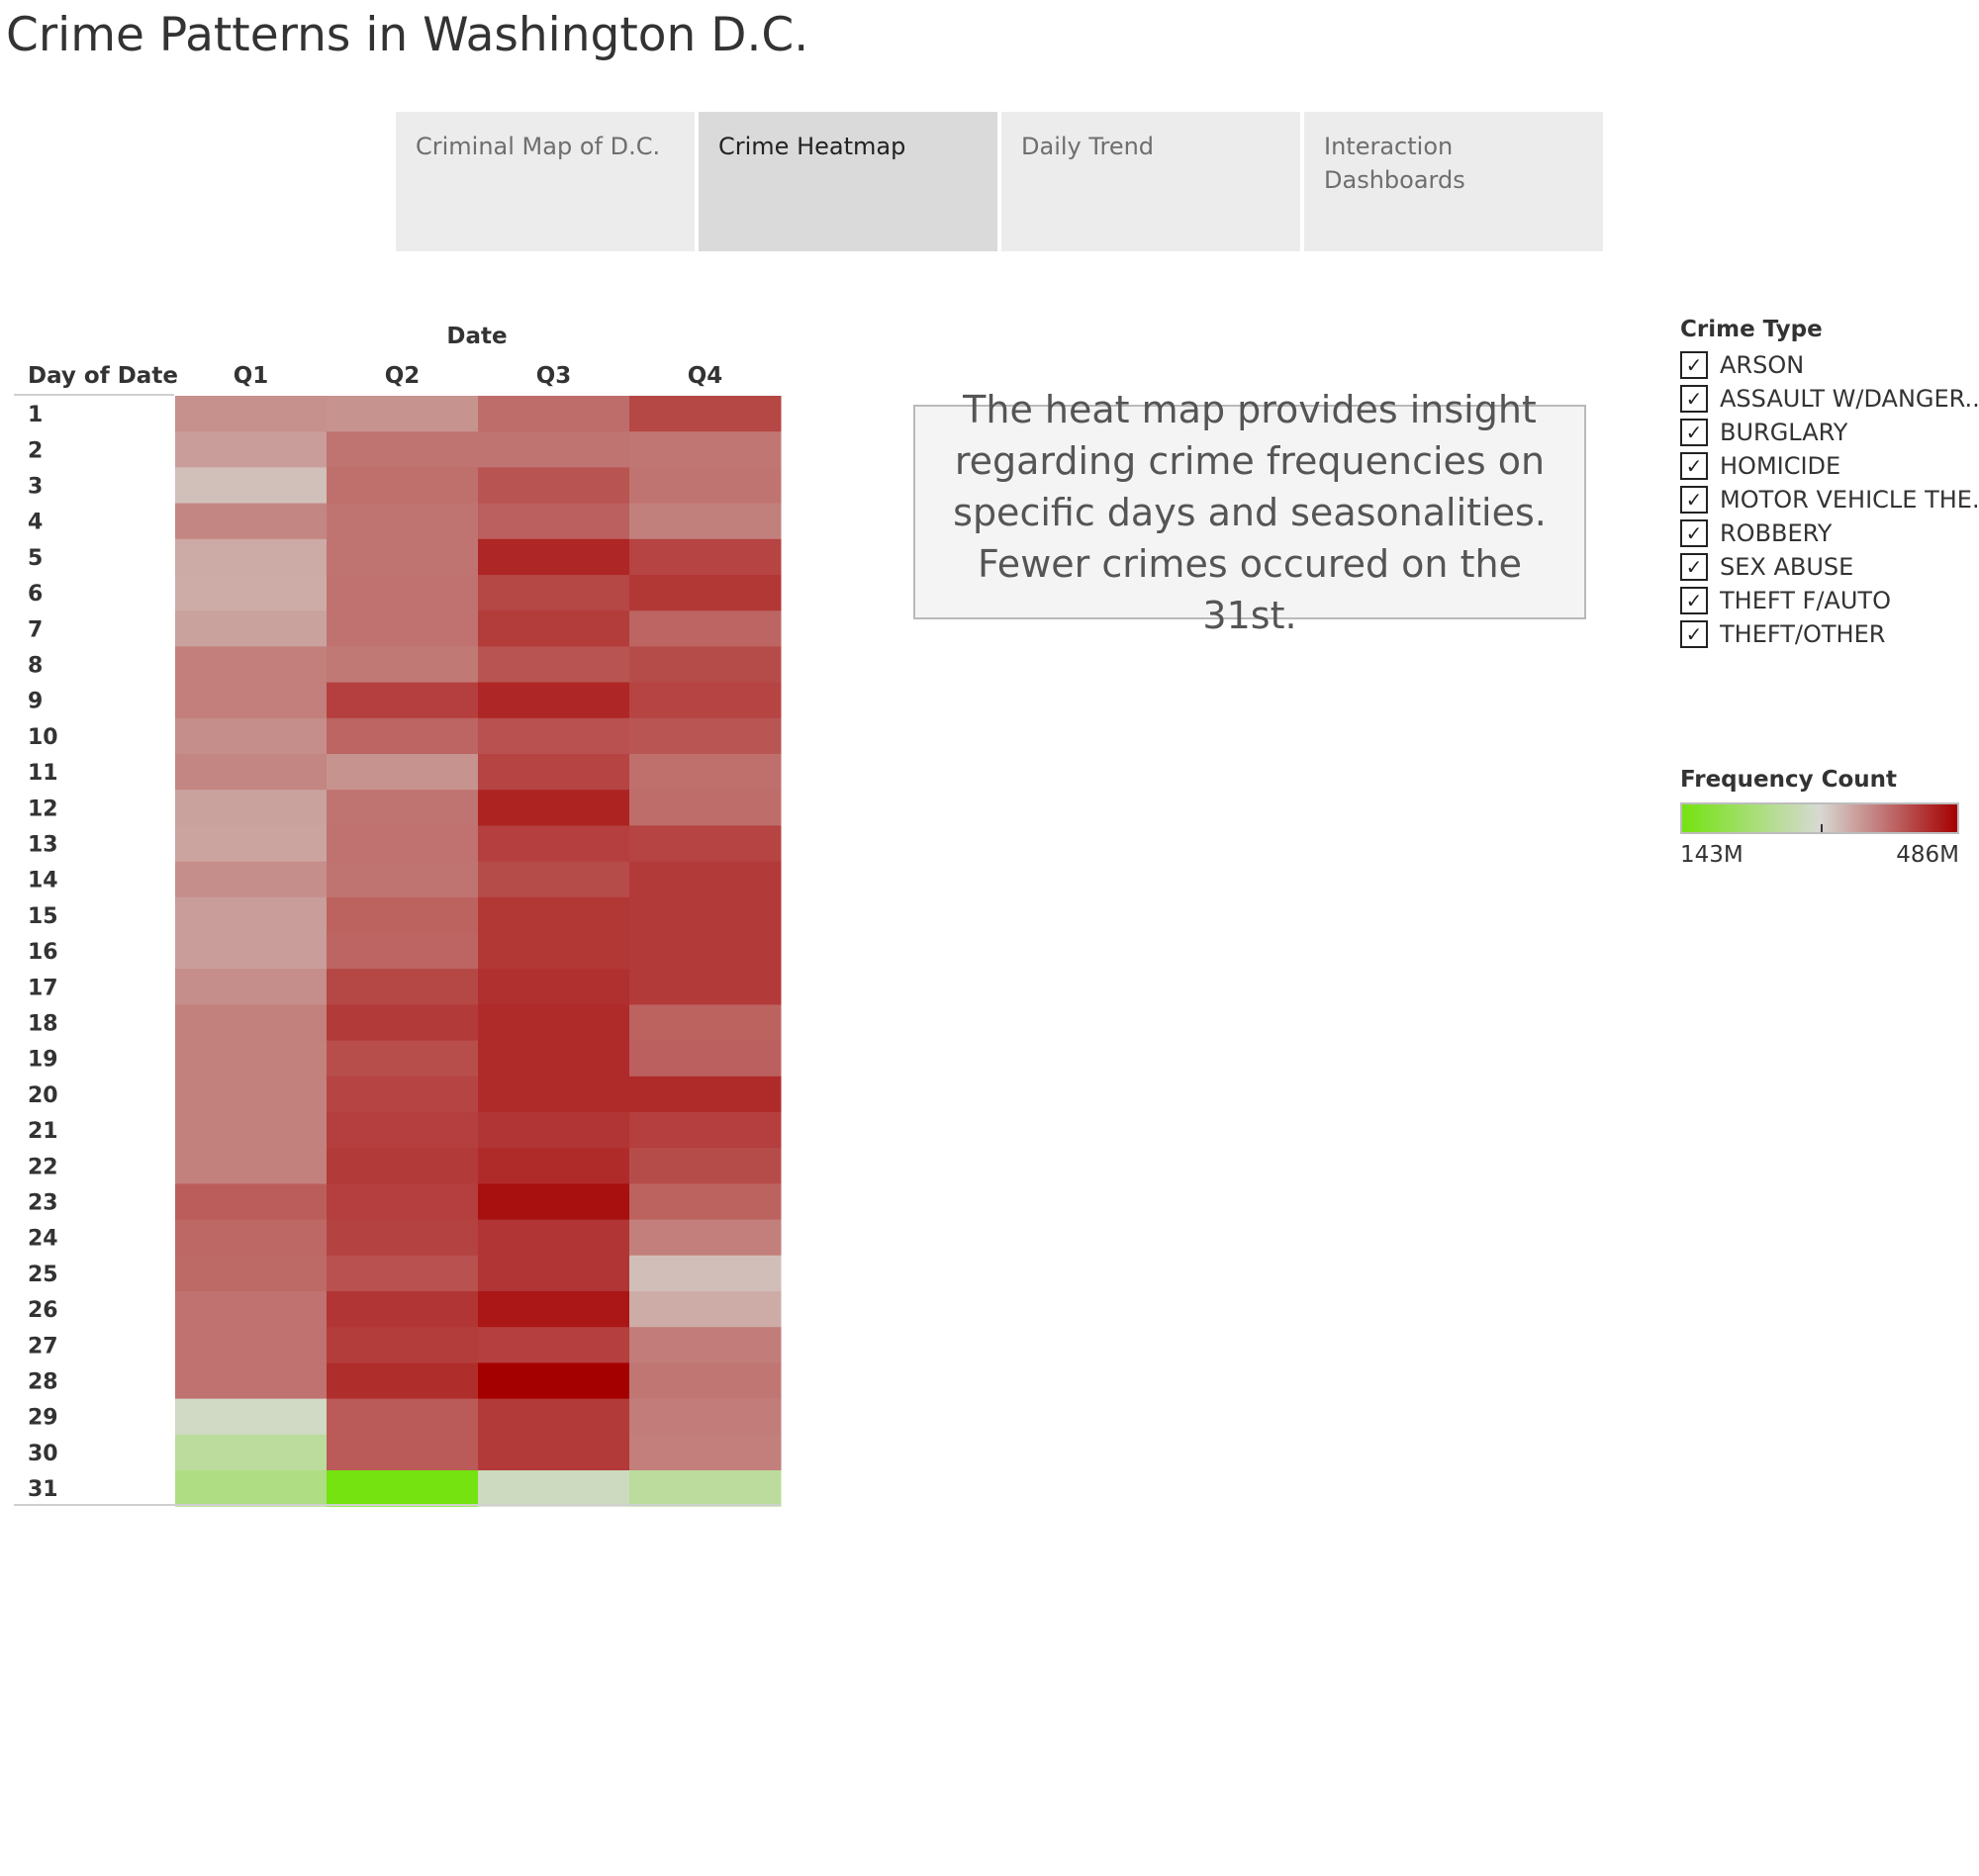  I want to click on tab-2: Crime Heatmap, so click(848, 181).